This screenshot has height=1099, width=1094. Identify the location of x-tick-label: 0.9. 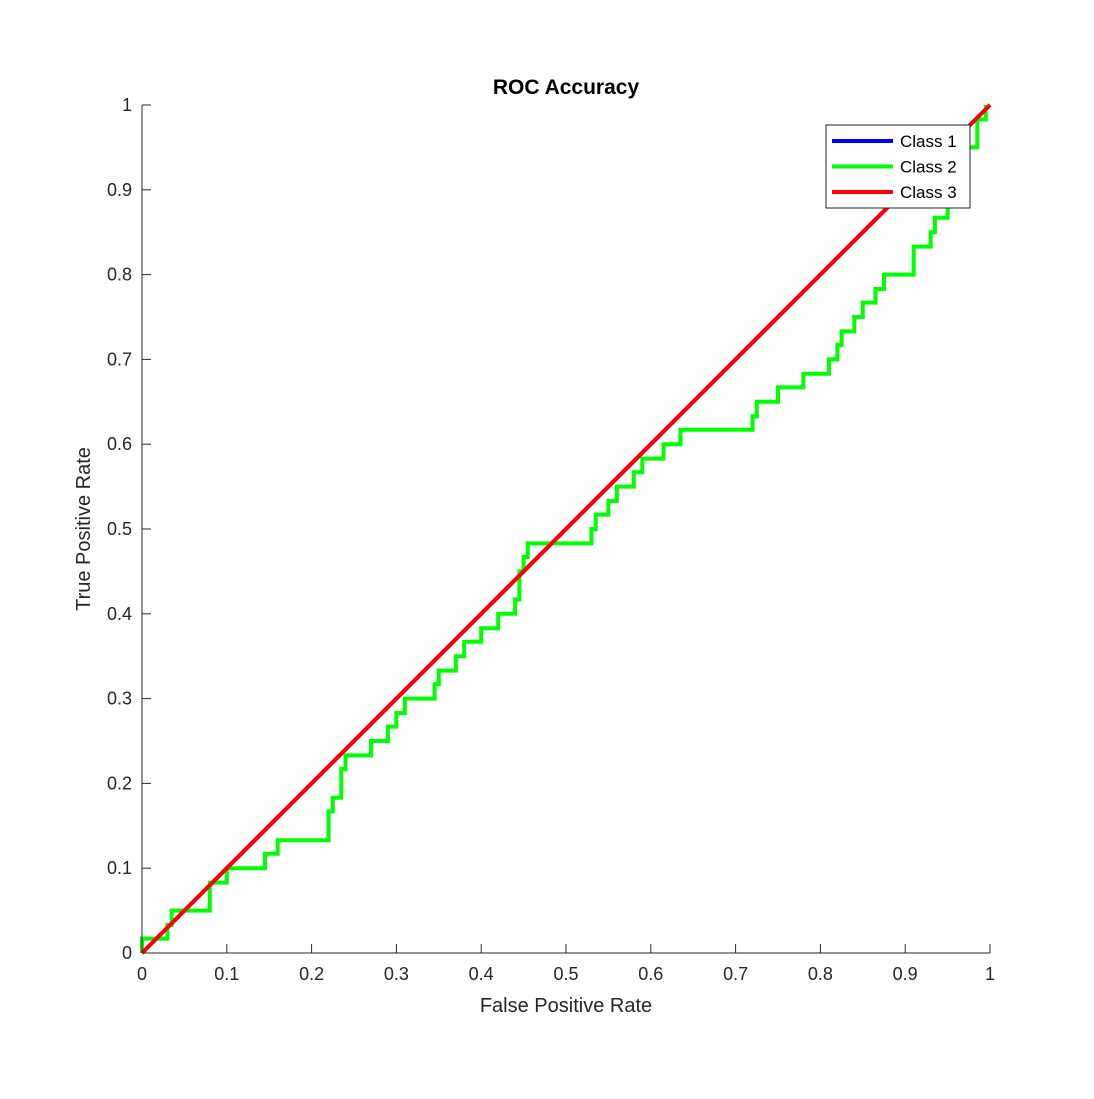
(905, 974).